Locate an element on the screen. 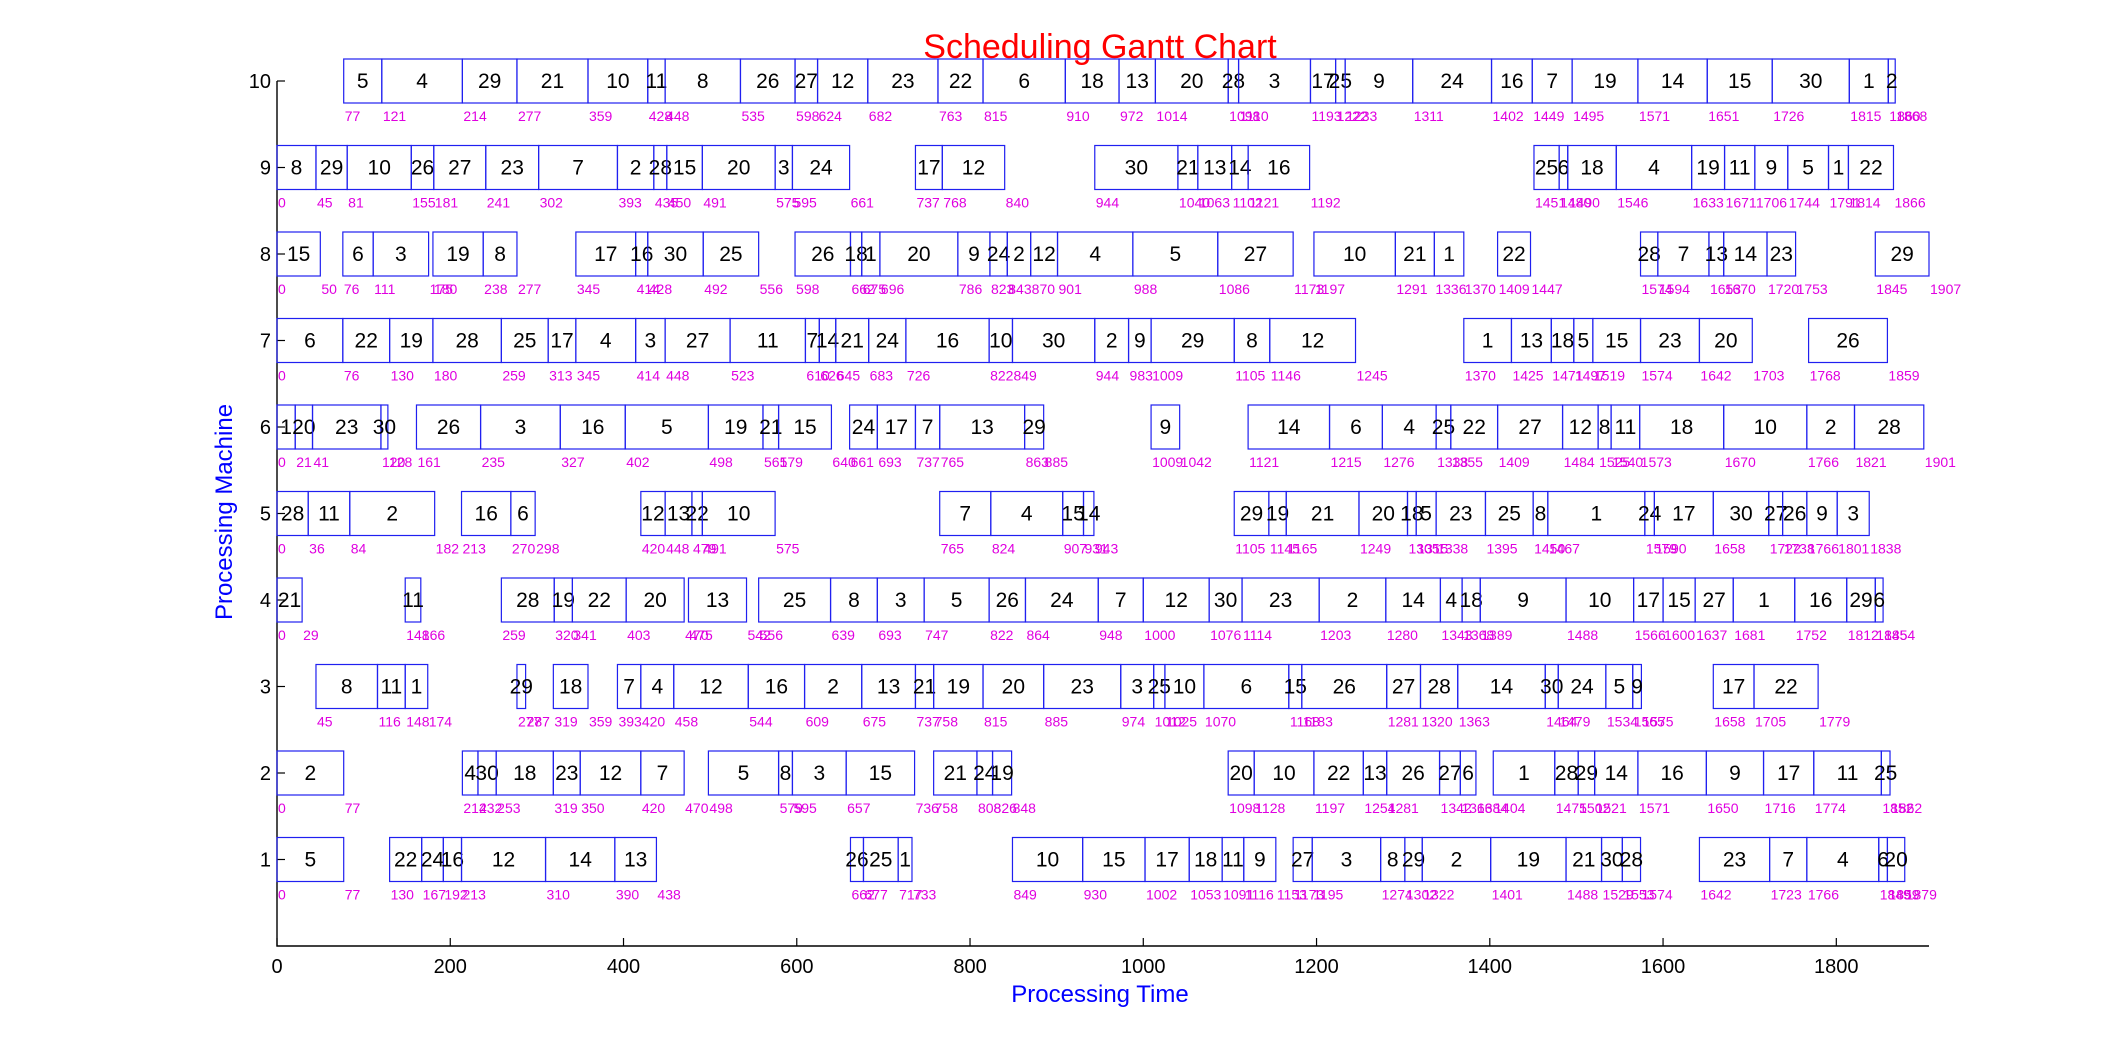 The width and height of the screenshot is (2111, 1059). task-bar: 11 1671 is located at coordinates (1740, 177).